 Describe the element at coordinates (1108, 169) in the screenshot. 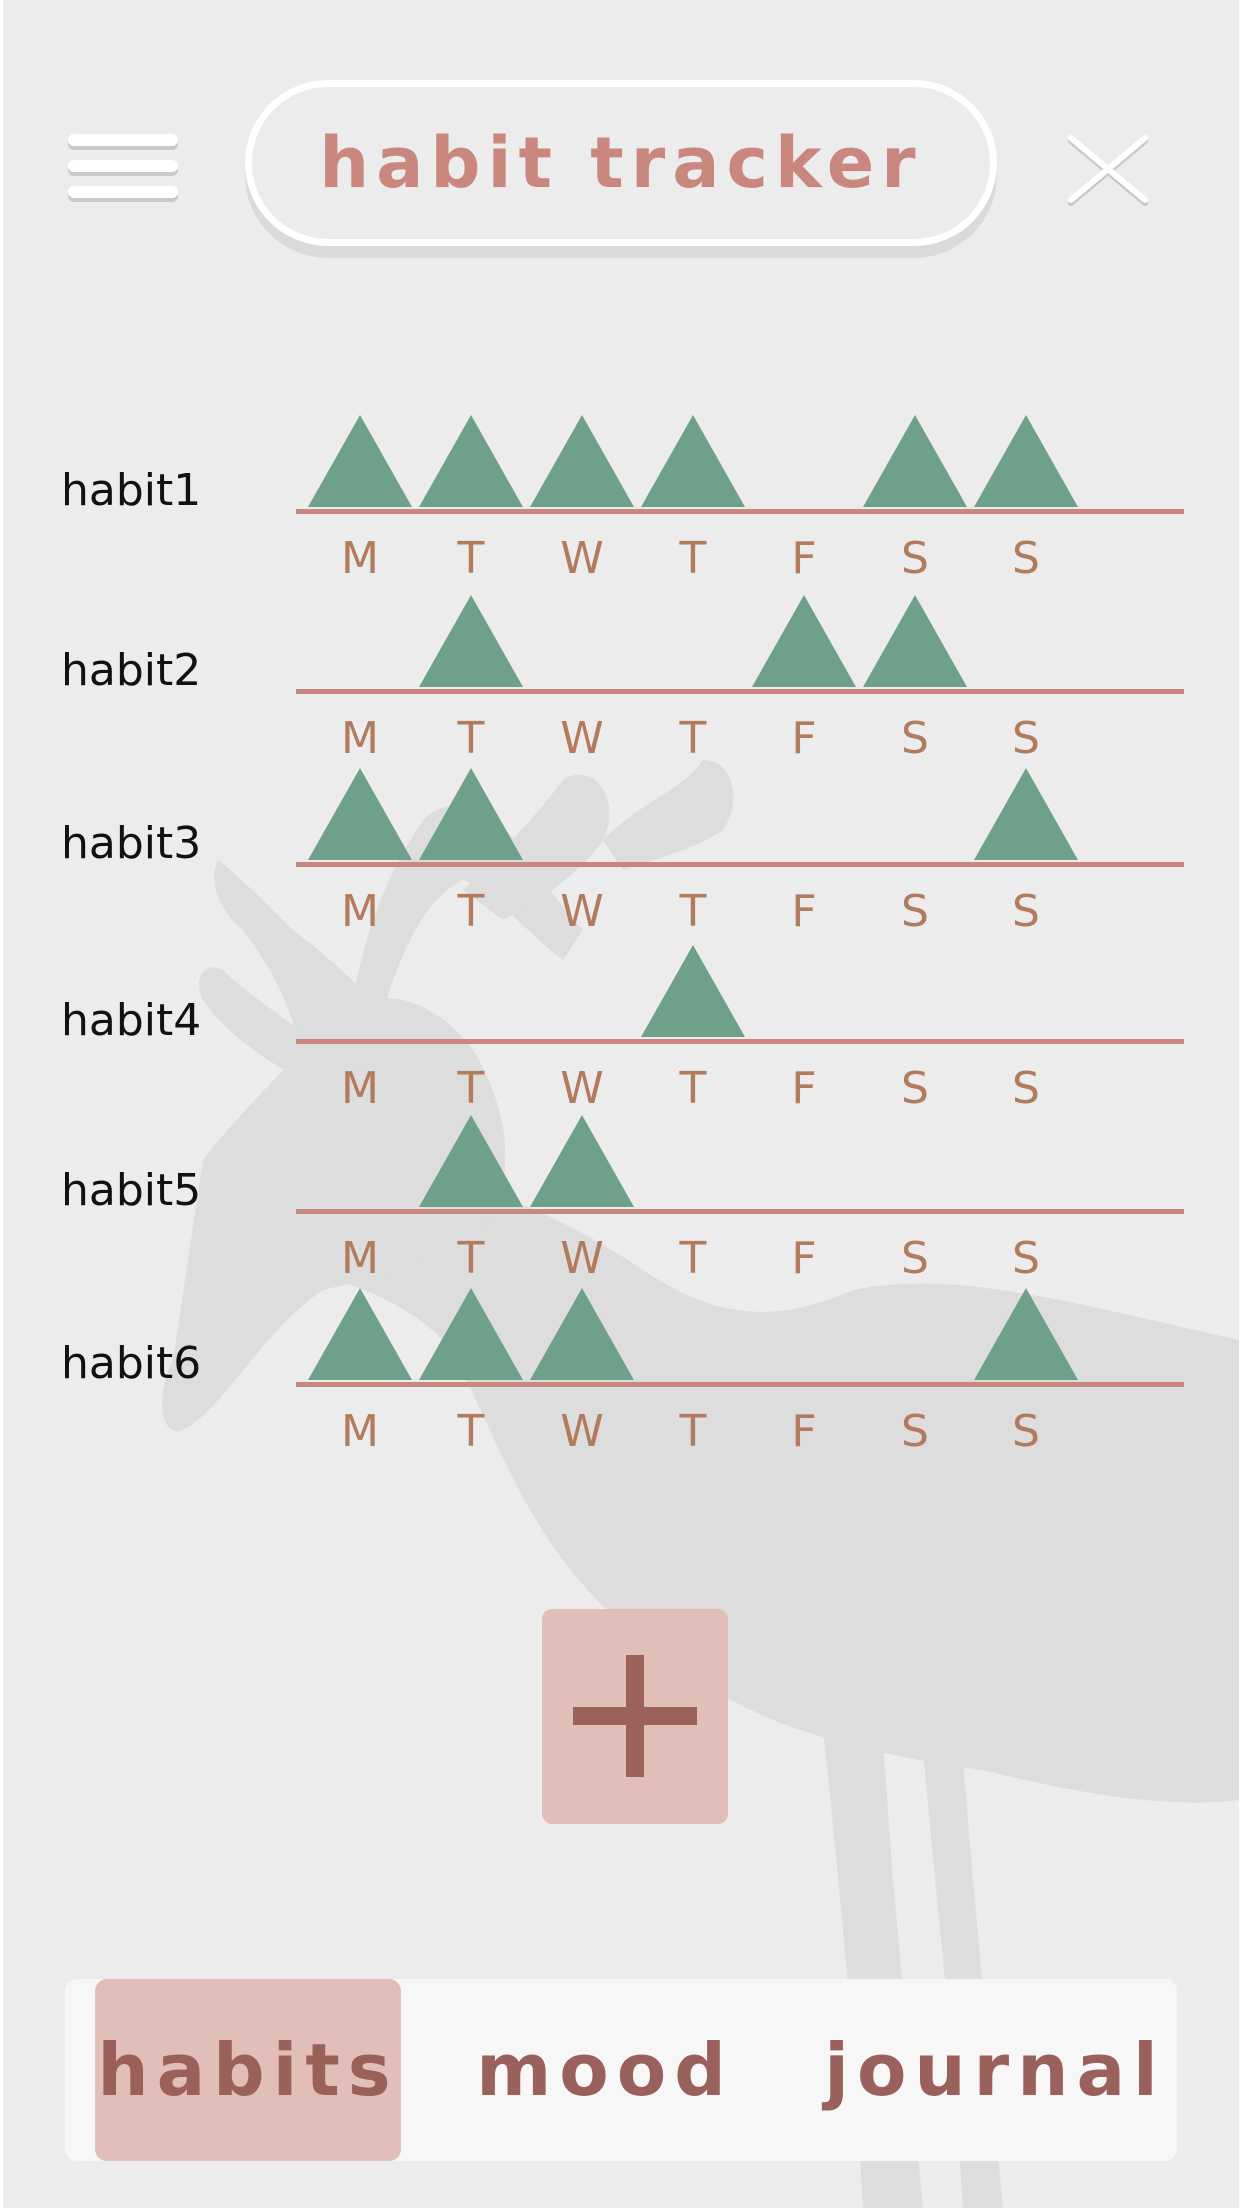

I see `close-icon` at that location.